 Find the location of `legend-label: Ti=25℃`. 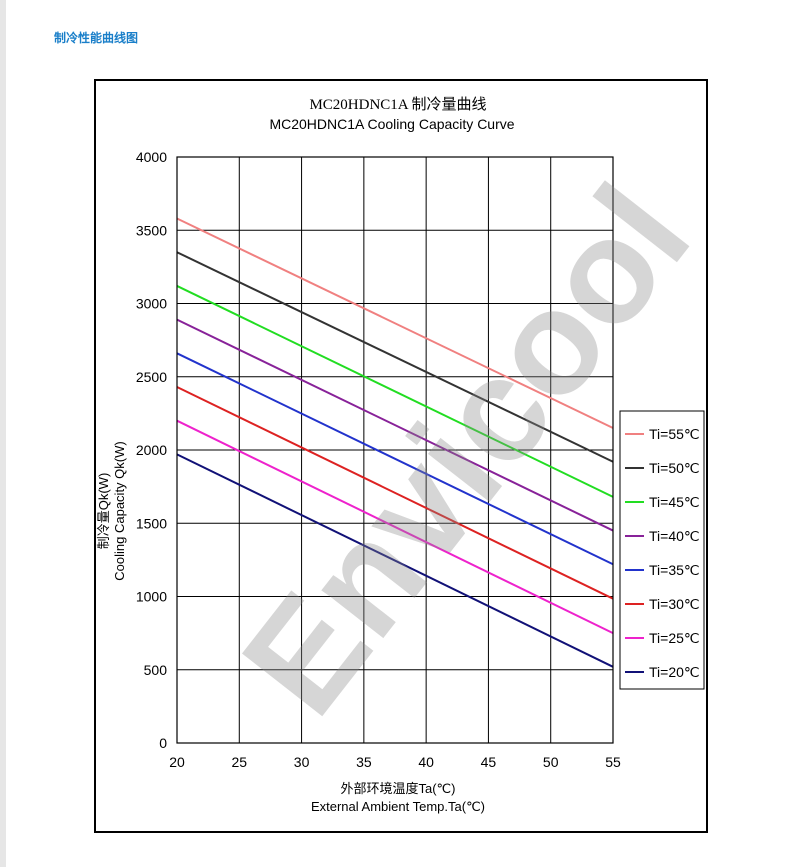

legend-label: Ti=25℃ is located at coordinates (674, 638).